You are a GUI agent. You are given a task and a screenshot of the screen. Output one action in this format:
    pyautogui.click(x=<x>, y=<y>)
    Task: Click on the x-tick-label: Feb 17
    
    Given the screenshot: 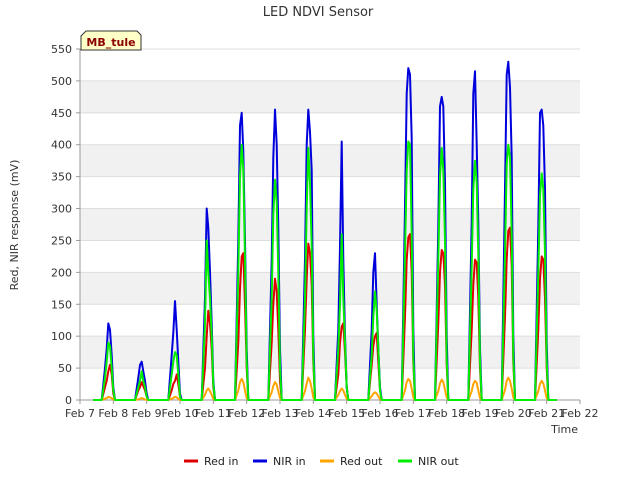 What is the action you would take?
    pyautogui.click(x=413, y=413)
    